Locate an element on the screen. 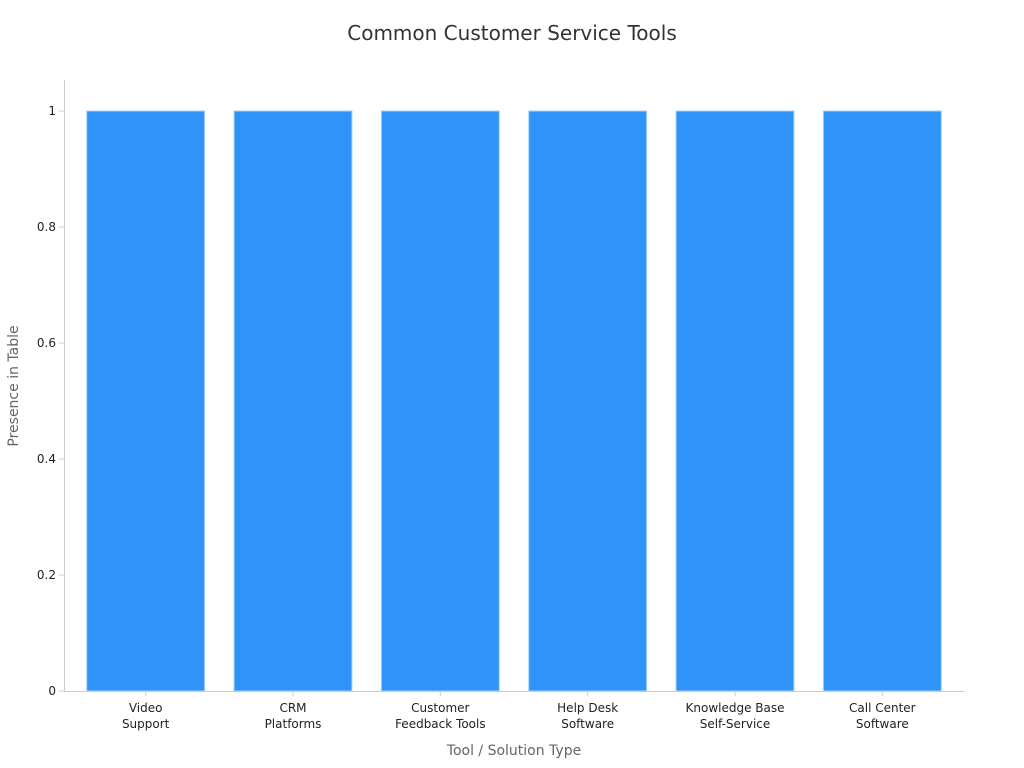 This screenshot has width=1024, height=768. x-axis-title: Tool / Solution Type is located at coordinates (513, 751).